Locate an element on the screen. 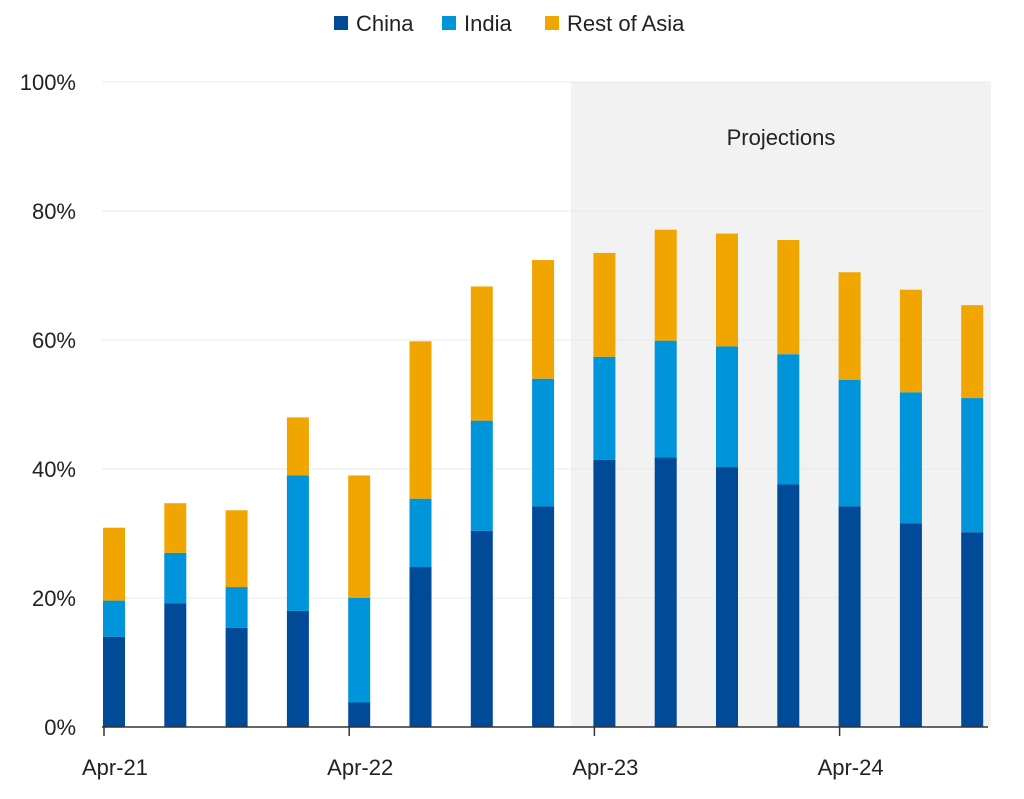 The height and width of the screenshot is (799, 1024). y-tick-label: 100% is located at coordinates (48, 82).